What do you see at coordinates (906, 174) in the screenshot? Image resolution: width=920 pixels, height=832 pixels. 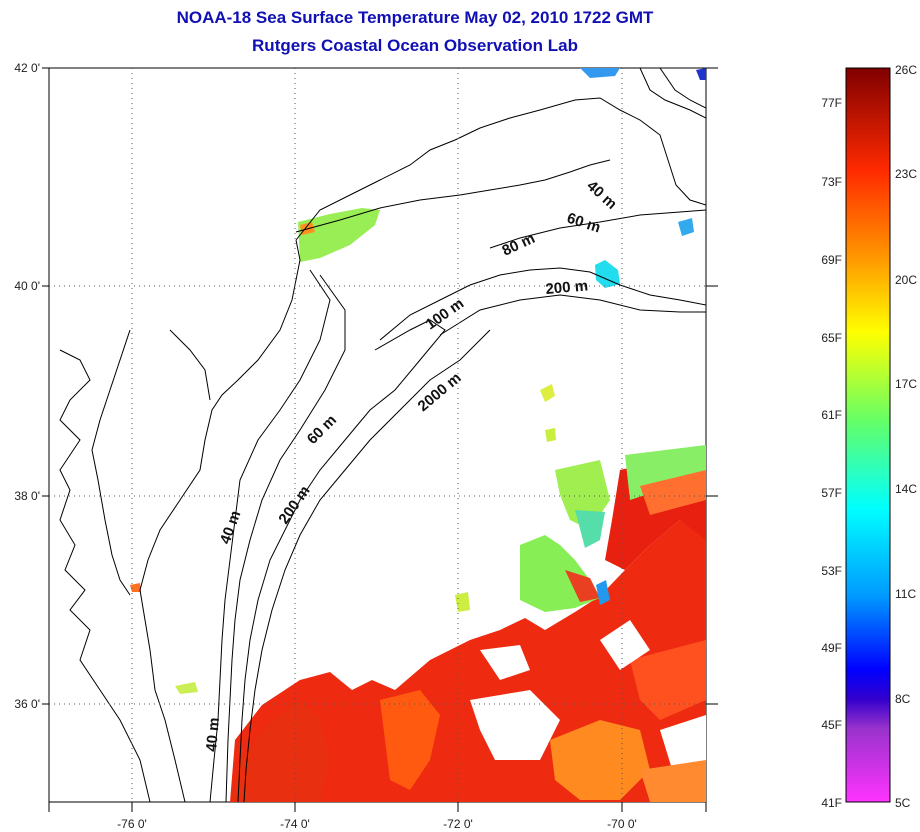 I see `colorbar-c-label: 23C` at bounding box center [906, 174].